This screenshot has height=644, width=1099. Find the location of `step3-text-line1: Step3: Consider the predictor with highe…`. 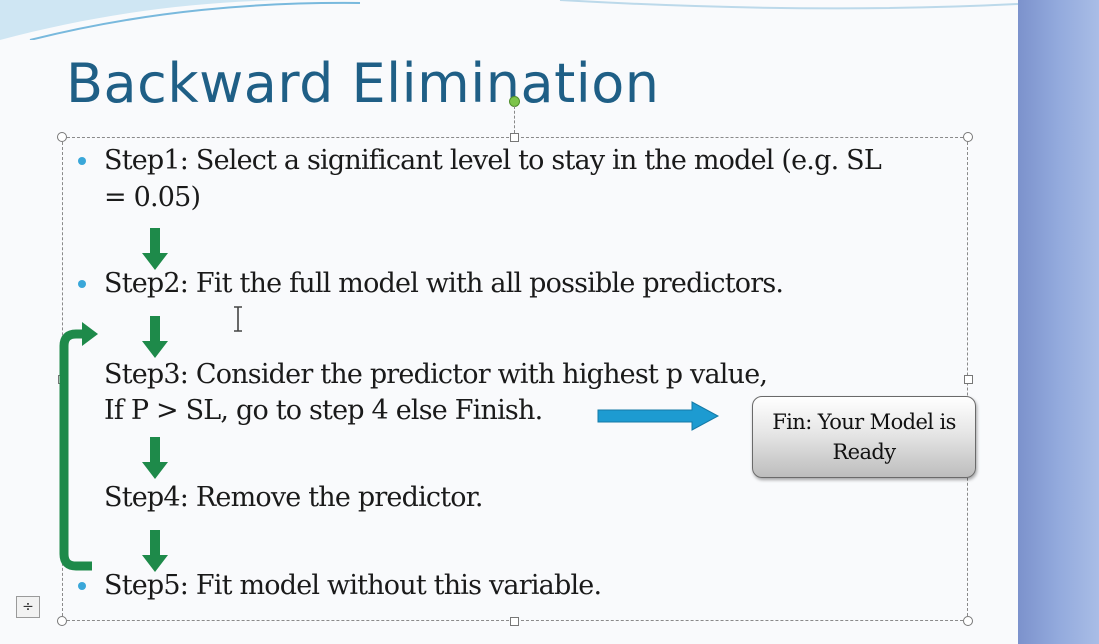

step3-text-line1: Step3: Consider the predictor with highe… is located at coordinates (436, 374).